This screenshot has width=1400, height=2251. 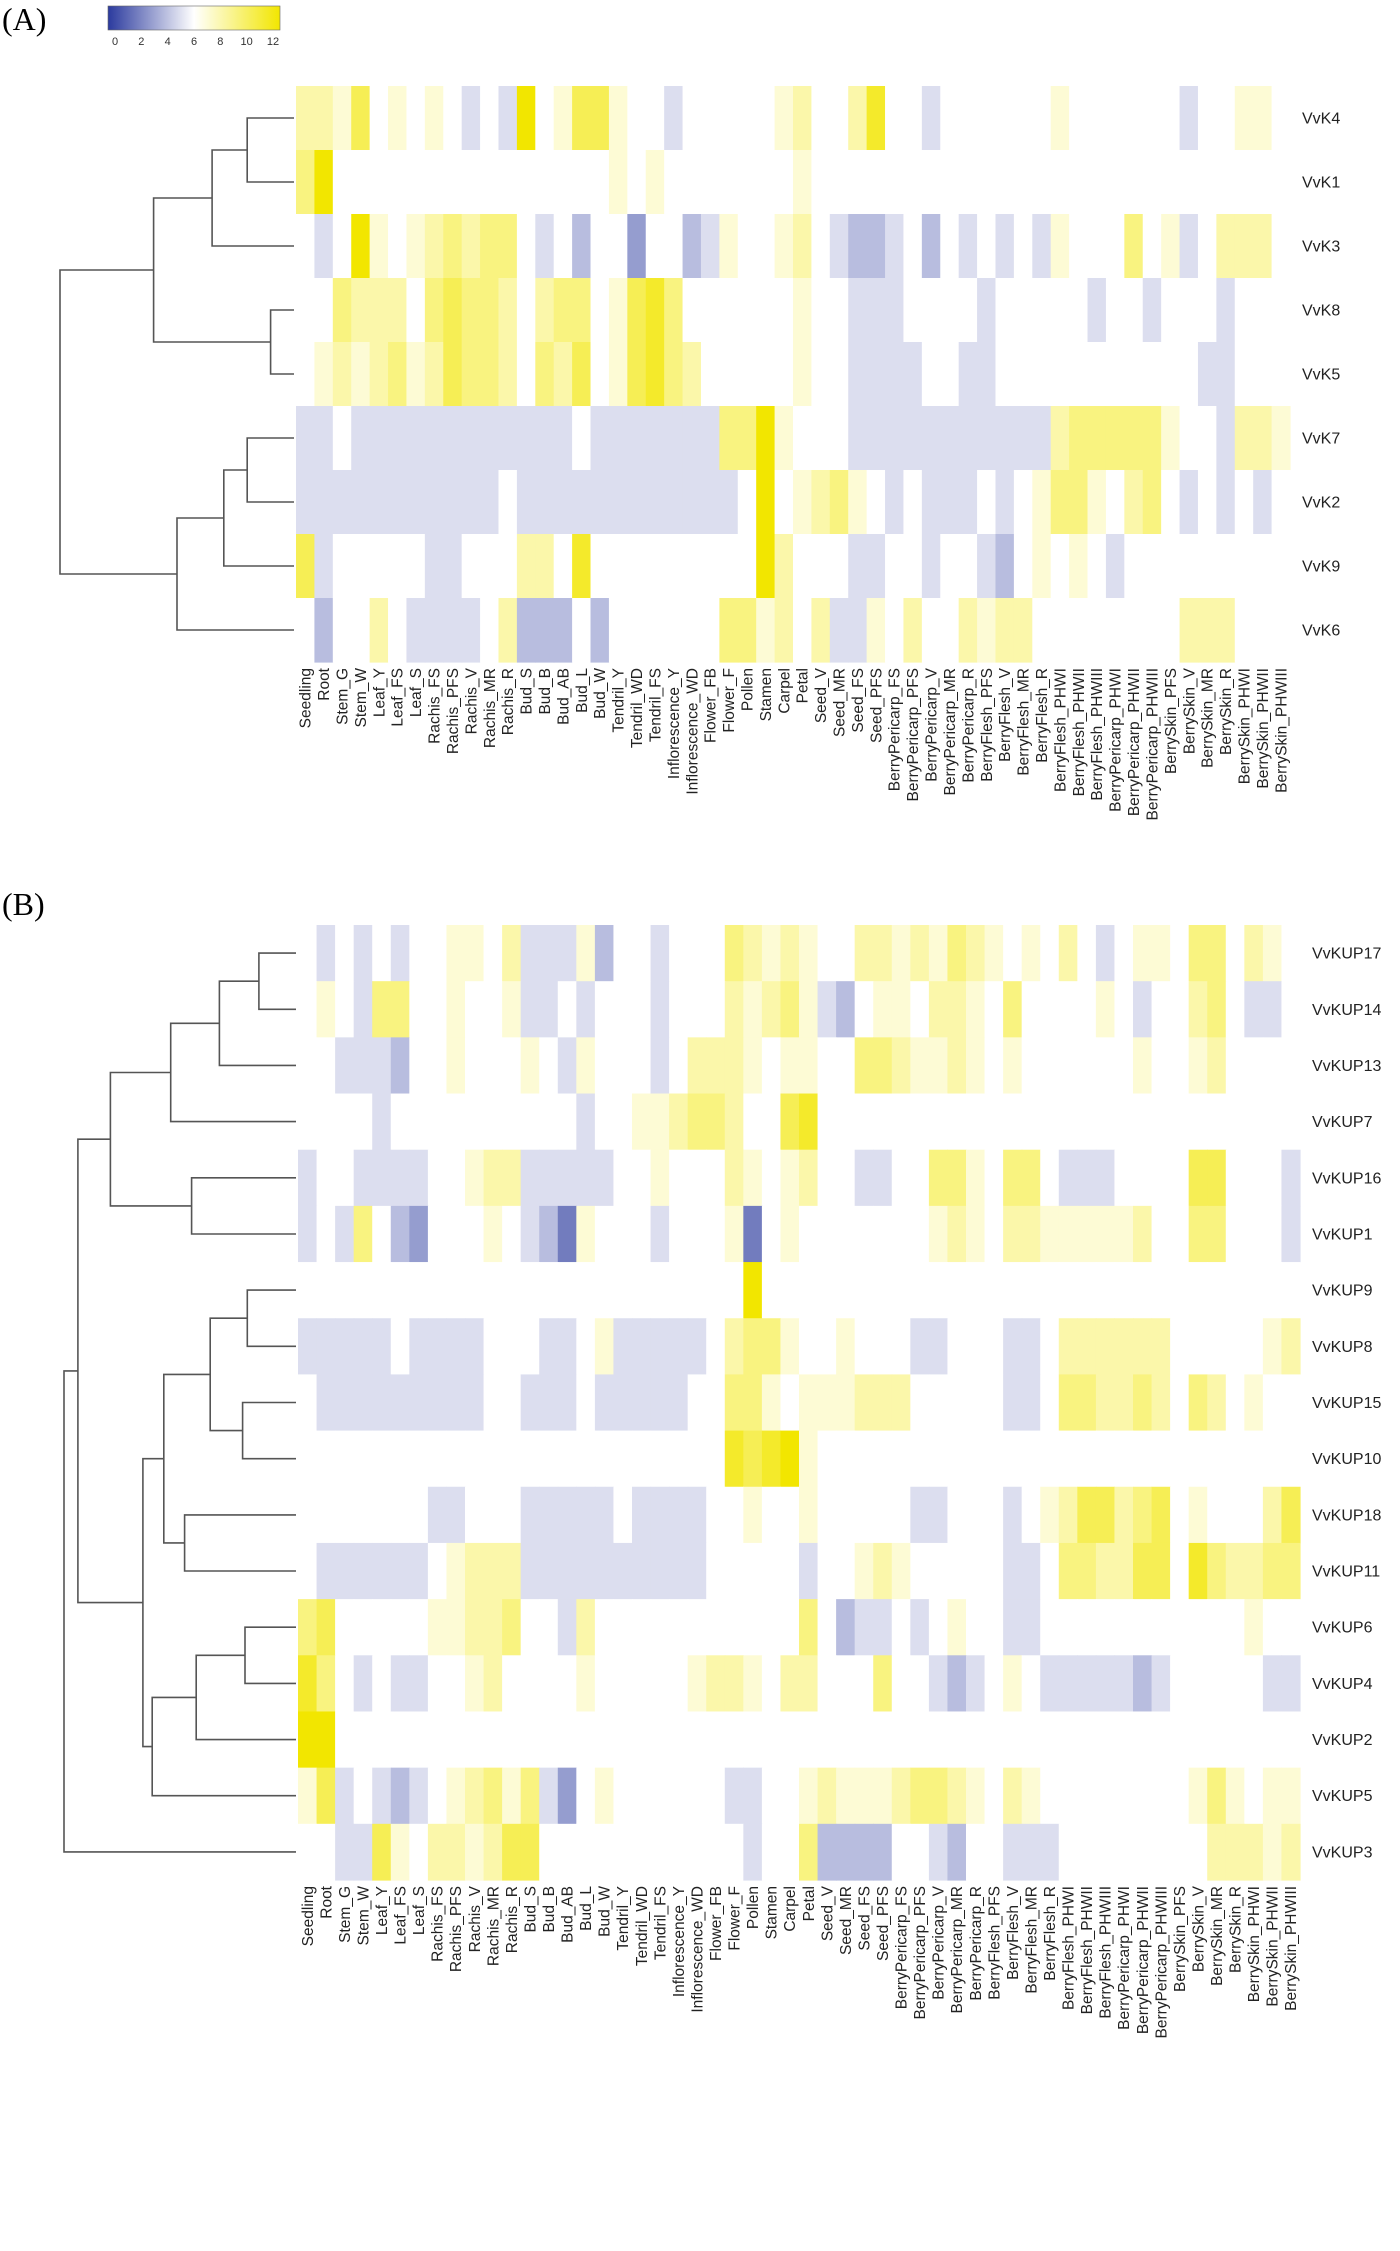 I want to click on row-label: VvKUP17, so click(x=1346, y=954).